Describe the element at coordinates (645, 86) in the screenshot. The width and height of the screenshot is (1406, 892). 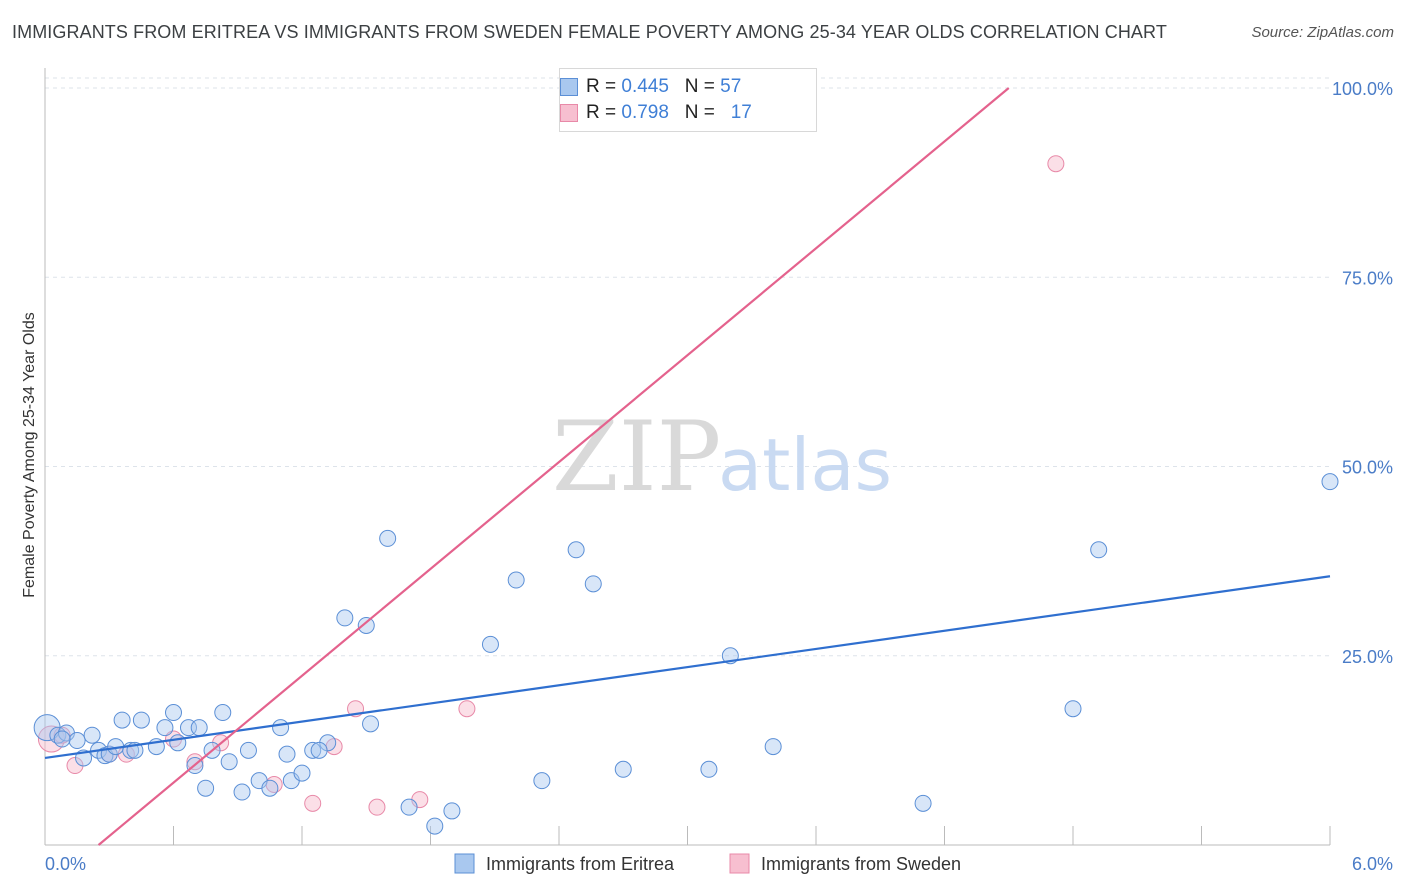
I see `r-value: 0.445` at that location.